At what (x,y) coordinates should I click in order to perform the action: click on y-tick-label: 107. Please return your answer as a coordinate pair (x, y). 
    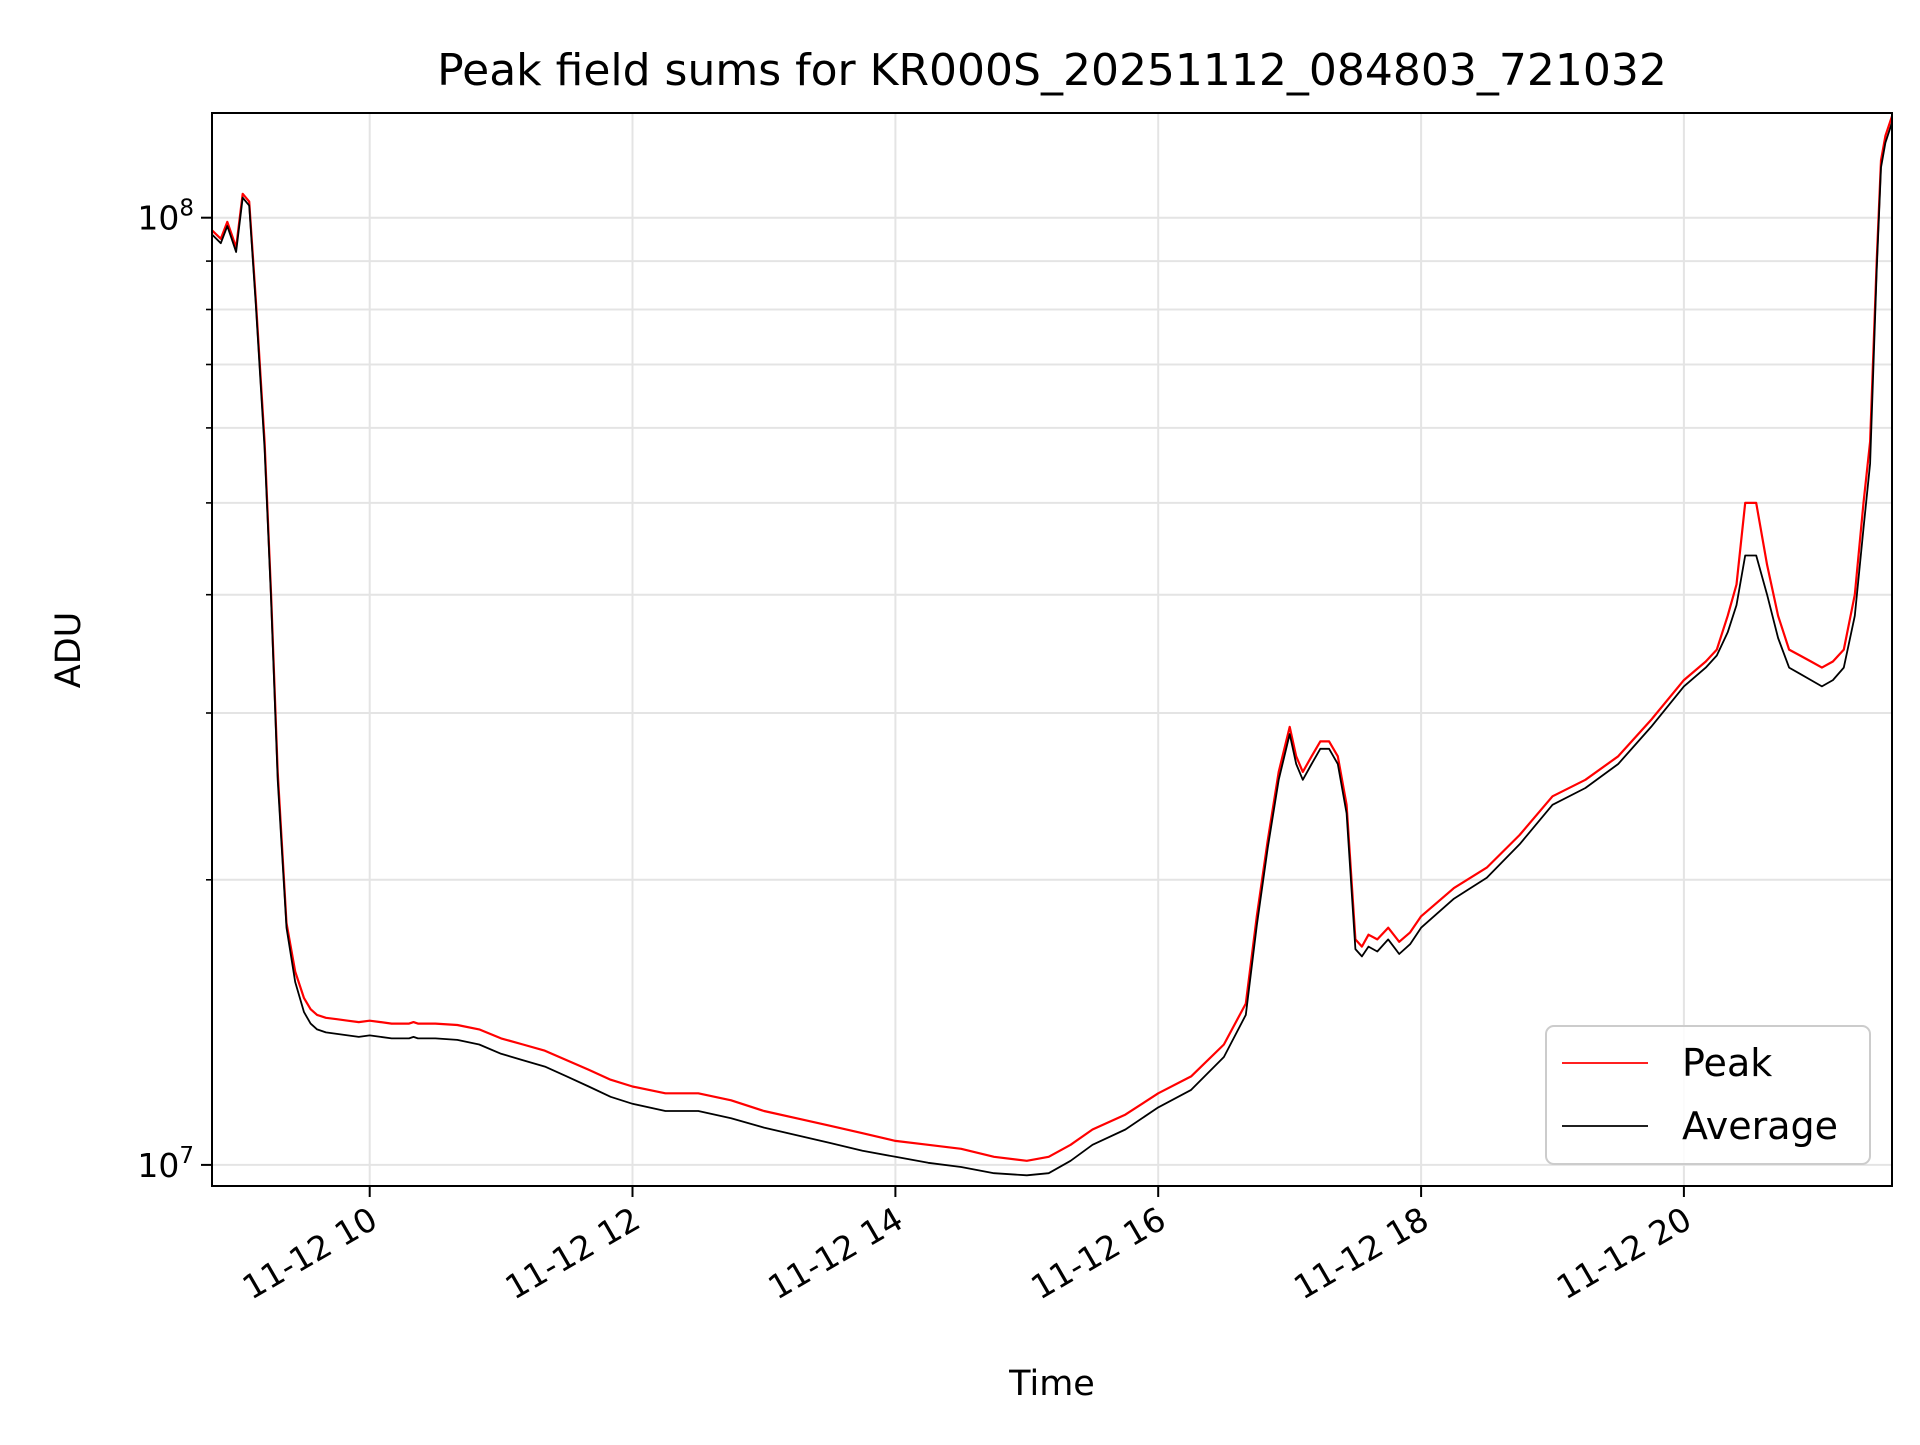
    Looking at the image, I should click on (165, 1164).